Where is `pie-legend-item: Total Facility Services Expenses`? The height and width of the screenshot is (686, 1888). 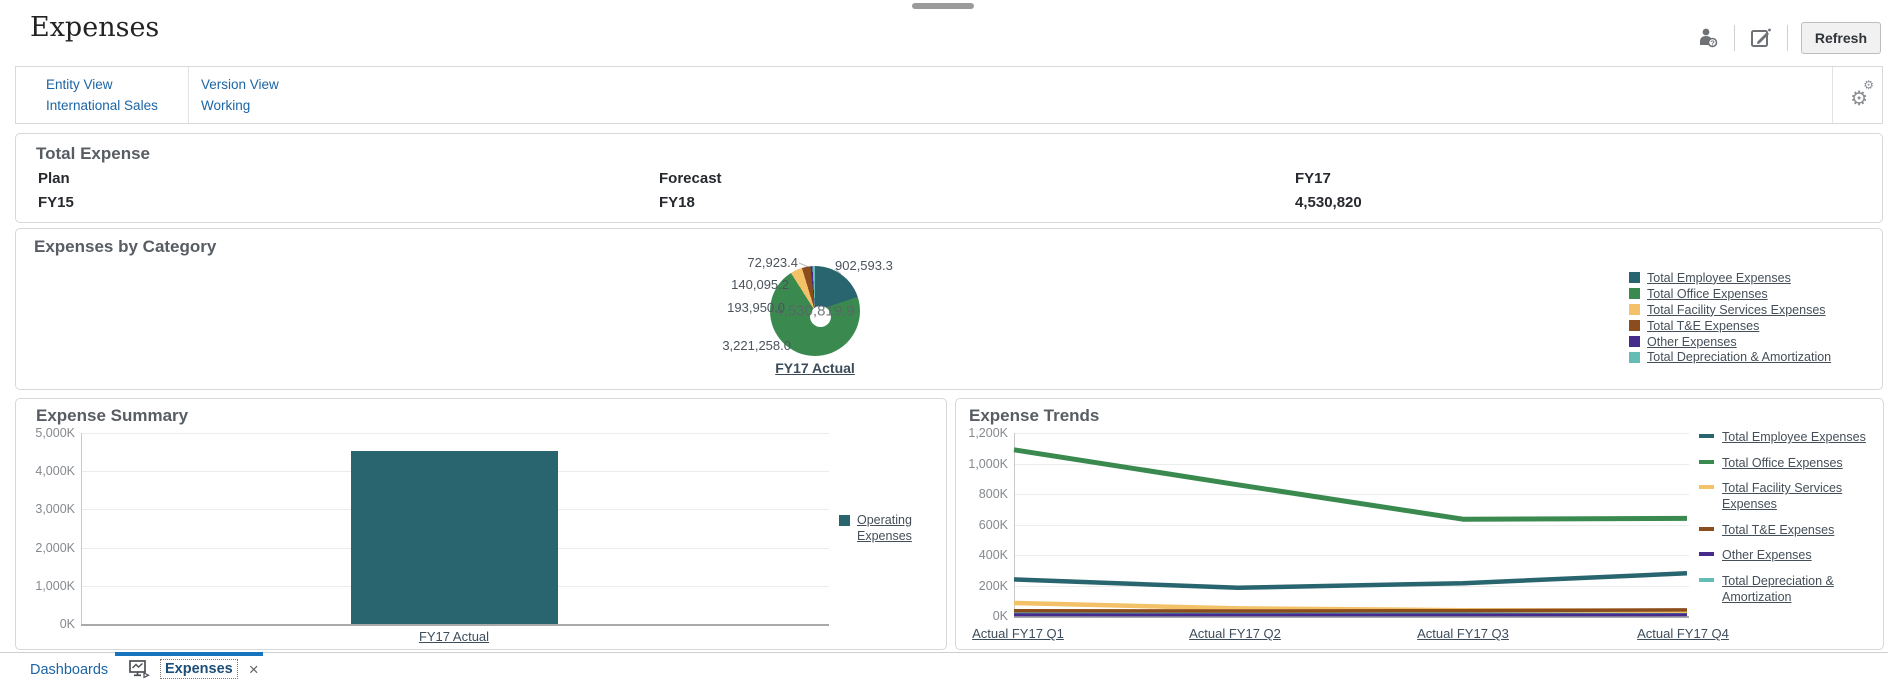 pie-legend-item: Total Facility Services Expenses is located at coordinates (1730, 310).